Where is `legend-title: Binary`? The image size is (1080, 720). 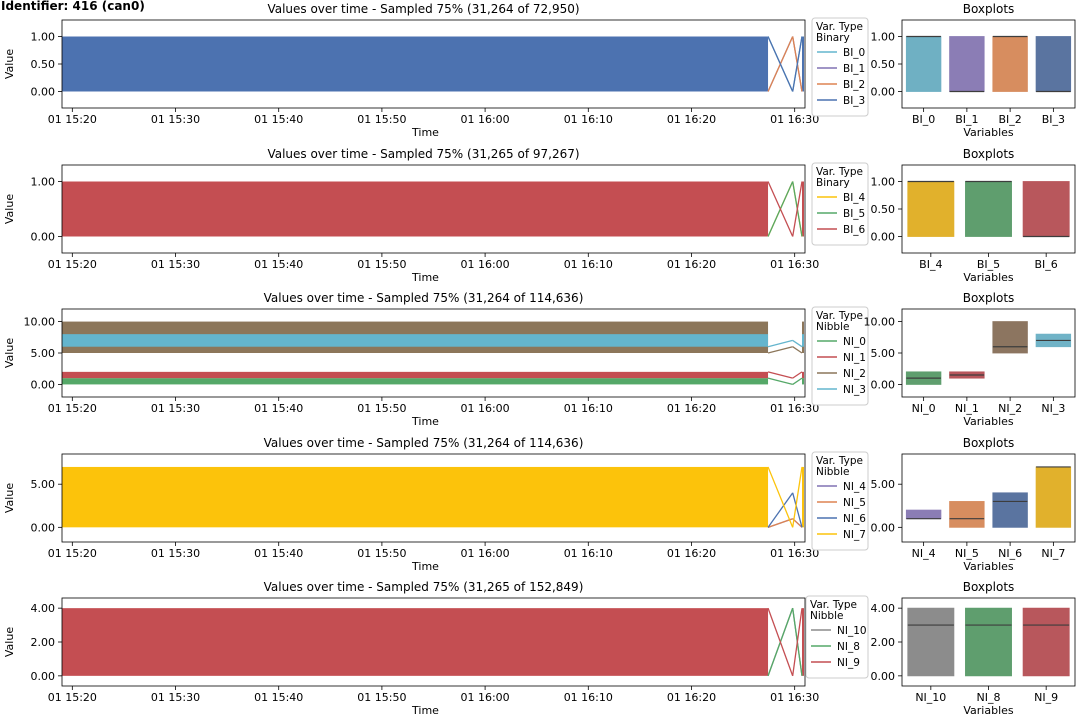 legend-title: Binary is located at coordinates (833, 183).